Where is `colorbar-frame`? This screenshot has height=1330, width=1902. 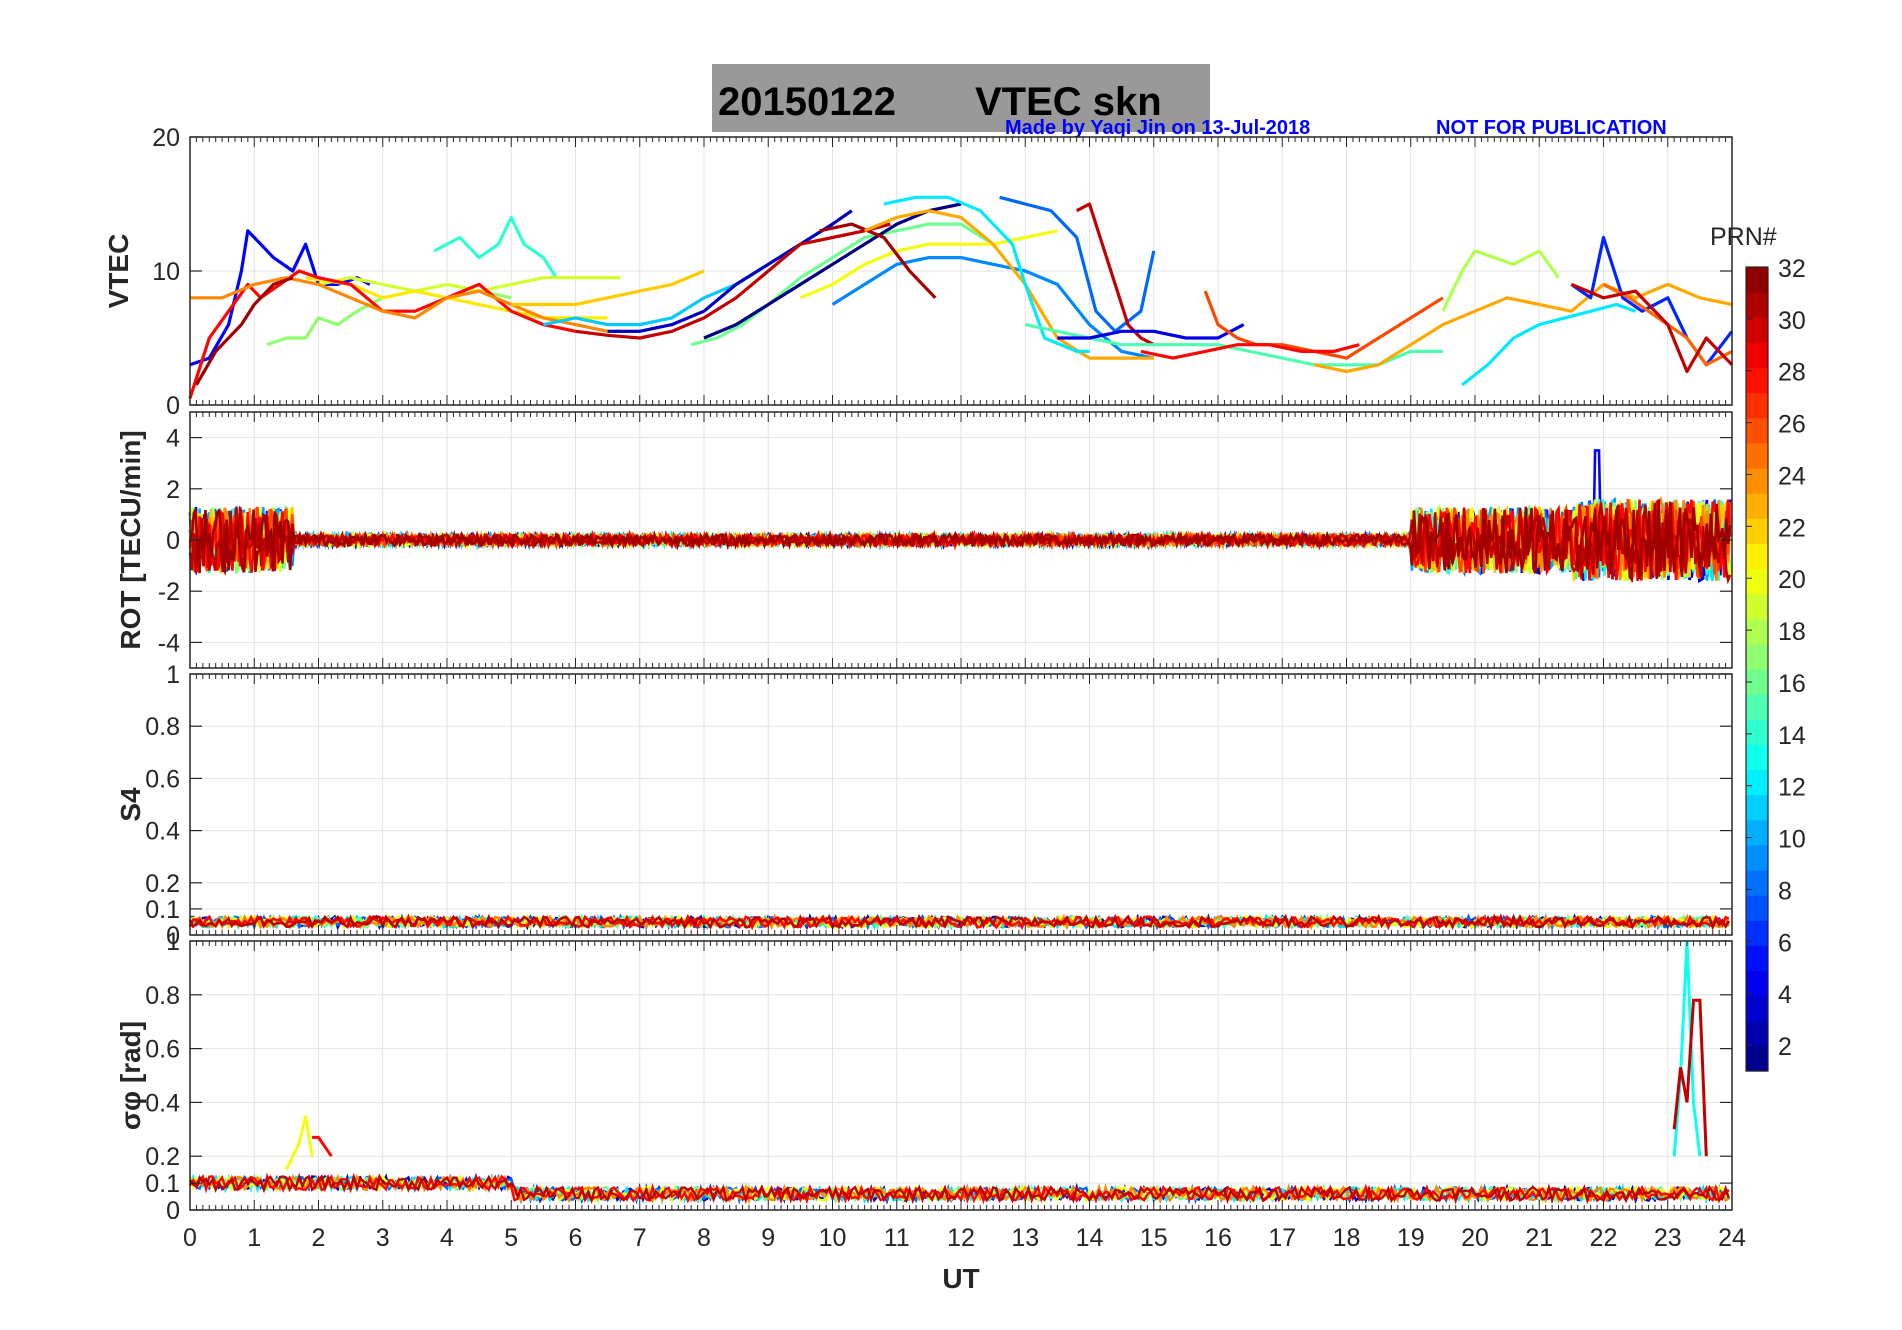
colorbar-frame is located at coordinates (1757, 669).